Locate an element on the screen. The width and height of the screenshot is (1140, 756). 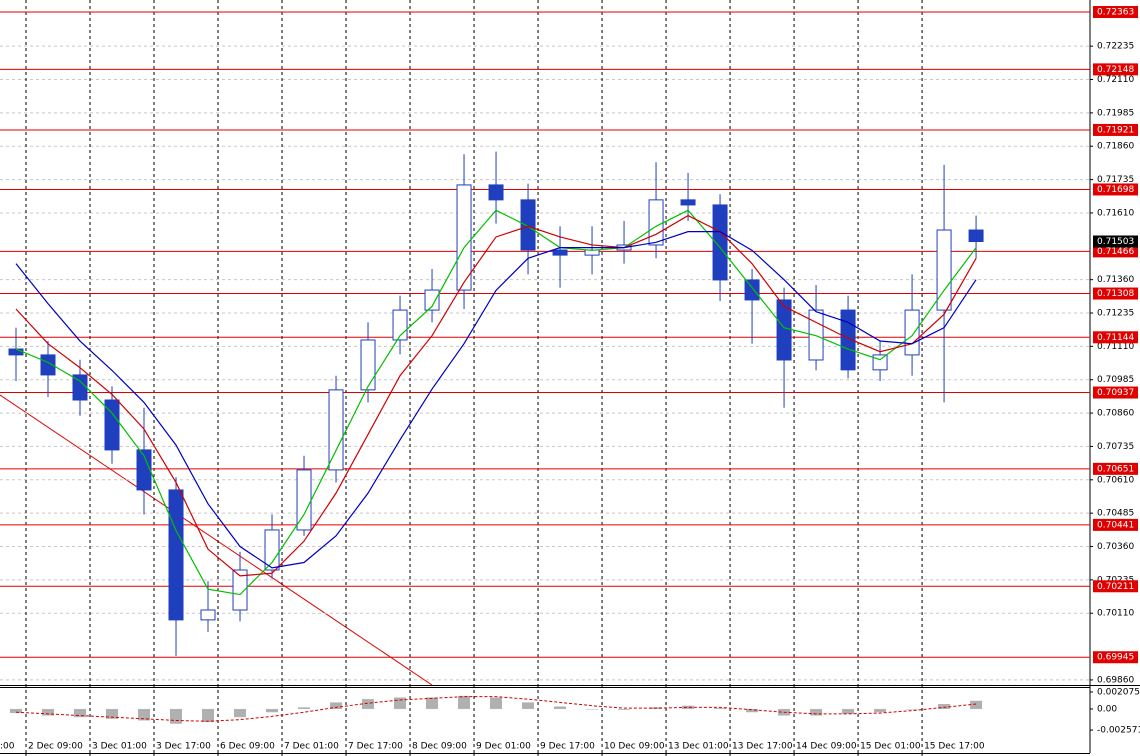
x-tick-label: 9 Dec 01:00 is located at coordinates (503, 747).